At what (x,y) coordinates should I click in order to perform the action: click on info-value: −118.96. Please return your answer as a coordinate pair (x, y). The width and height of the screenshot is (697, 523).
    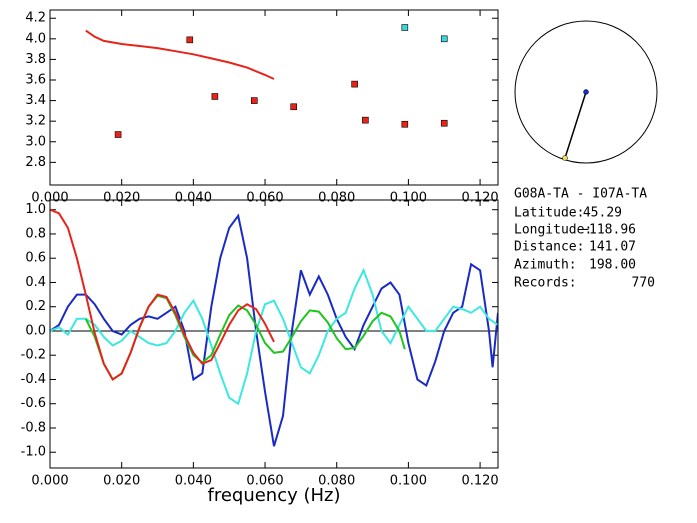
    Looking at the image, I should click on (608, 230).